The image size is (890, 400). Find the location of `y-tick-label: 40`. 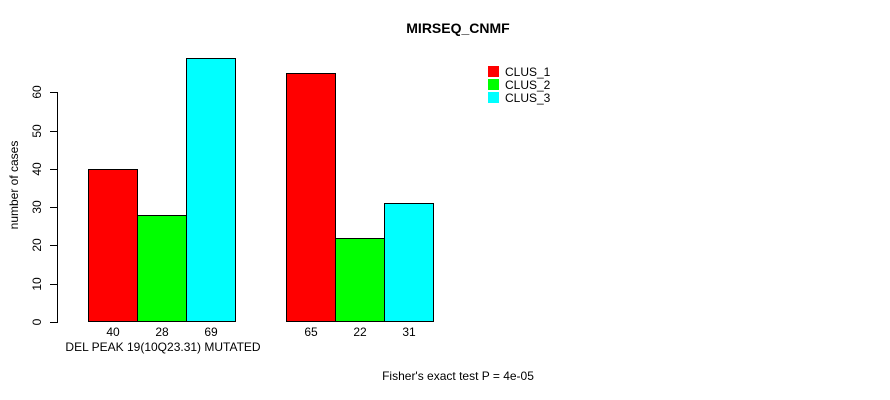

y-tick-label: 40 is located at coordinates (37, 169).